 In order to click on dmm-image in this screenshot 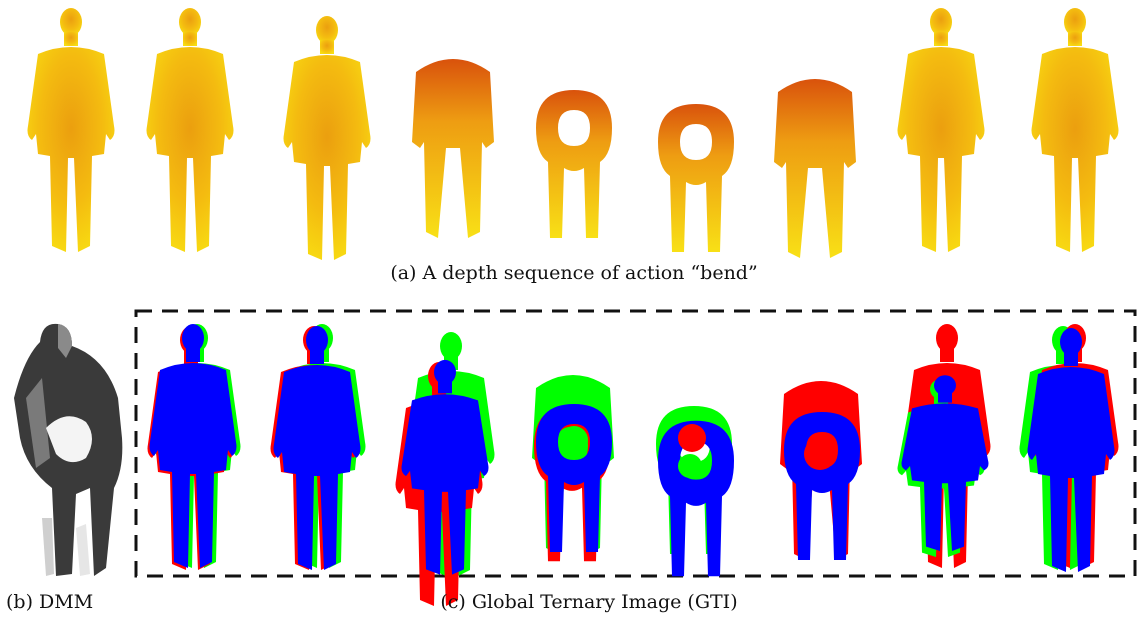, I will do `click(68, 449)`.